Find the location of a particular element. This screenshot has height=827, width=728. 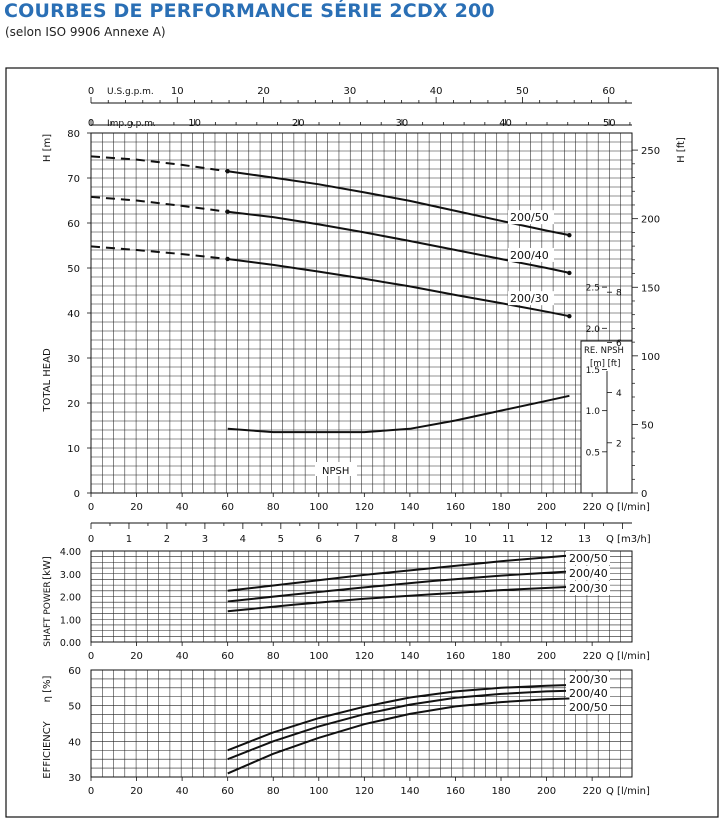

efficiency-series-label: 200/30 is located at coordinates (588, 679).